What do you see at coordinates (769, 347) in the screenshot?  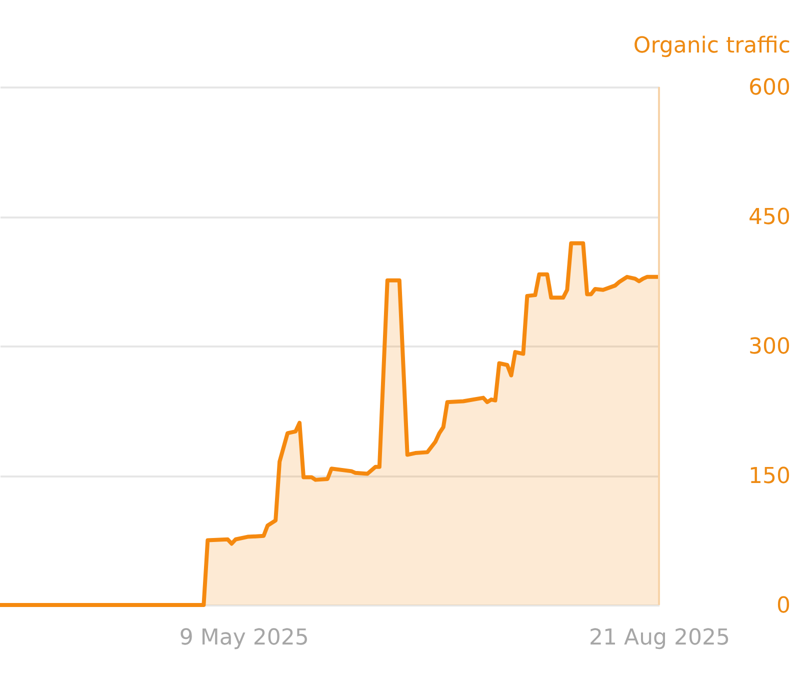 I see `y-tick-label: 300` at bounding box center [769, 347].